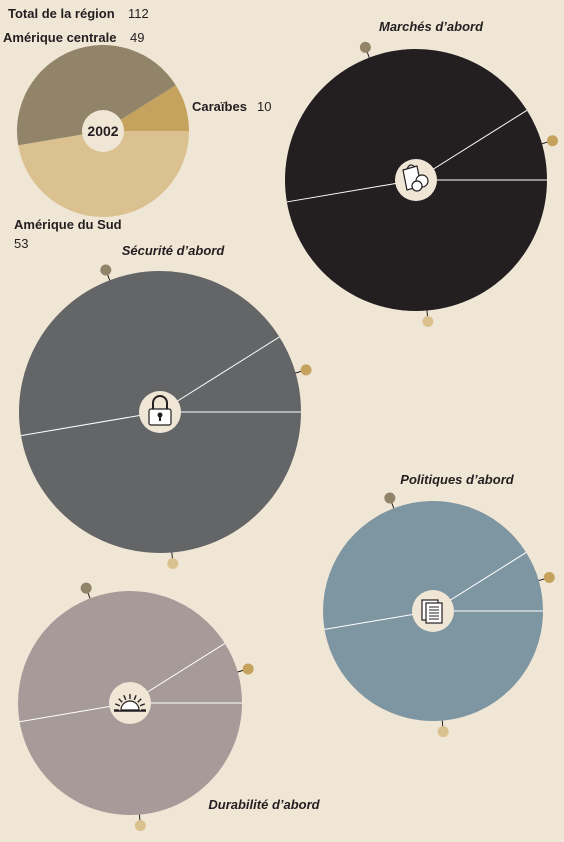 This screenshot has width=564, height=842. Describe the element at coordinates (457, 479) in the screenshot. I see `title-politiques-dabord: Politiques d’abord` at that location.